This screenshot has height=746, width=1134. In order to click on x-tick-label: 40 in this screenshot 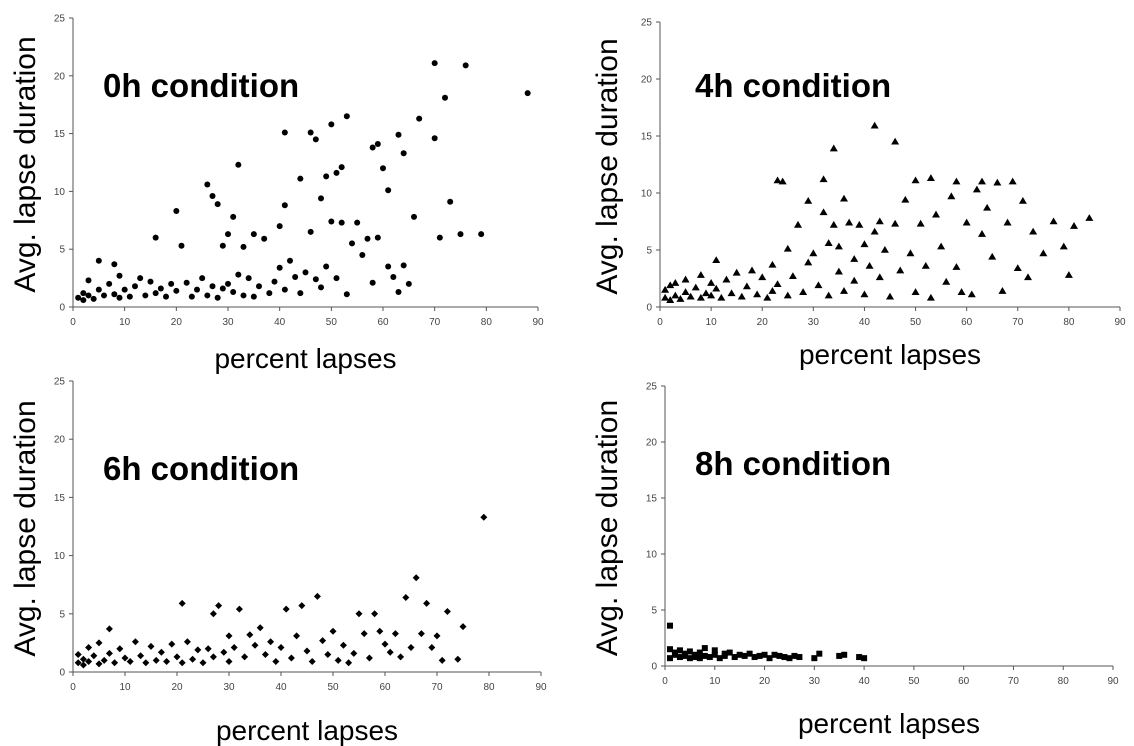, I will do `click(865, 322)`.